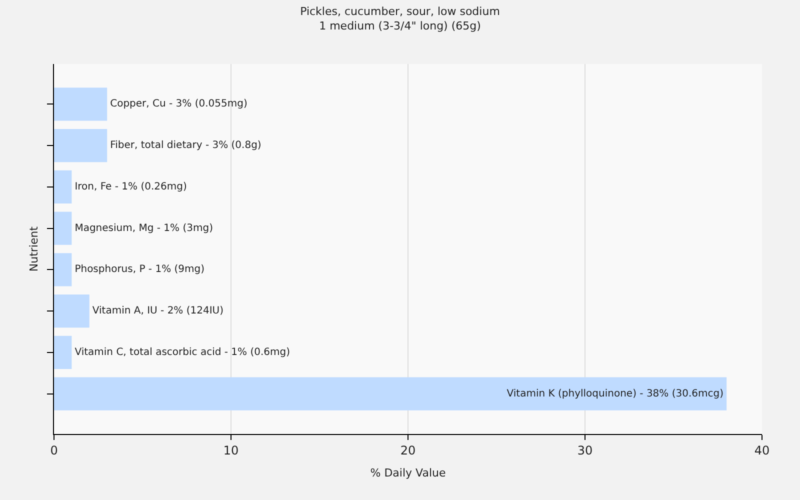  I want to click on x-tick-label: 40, so click(762, 450).